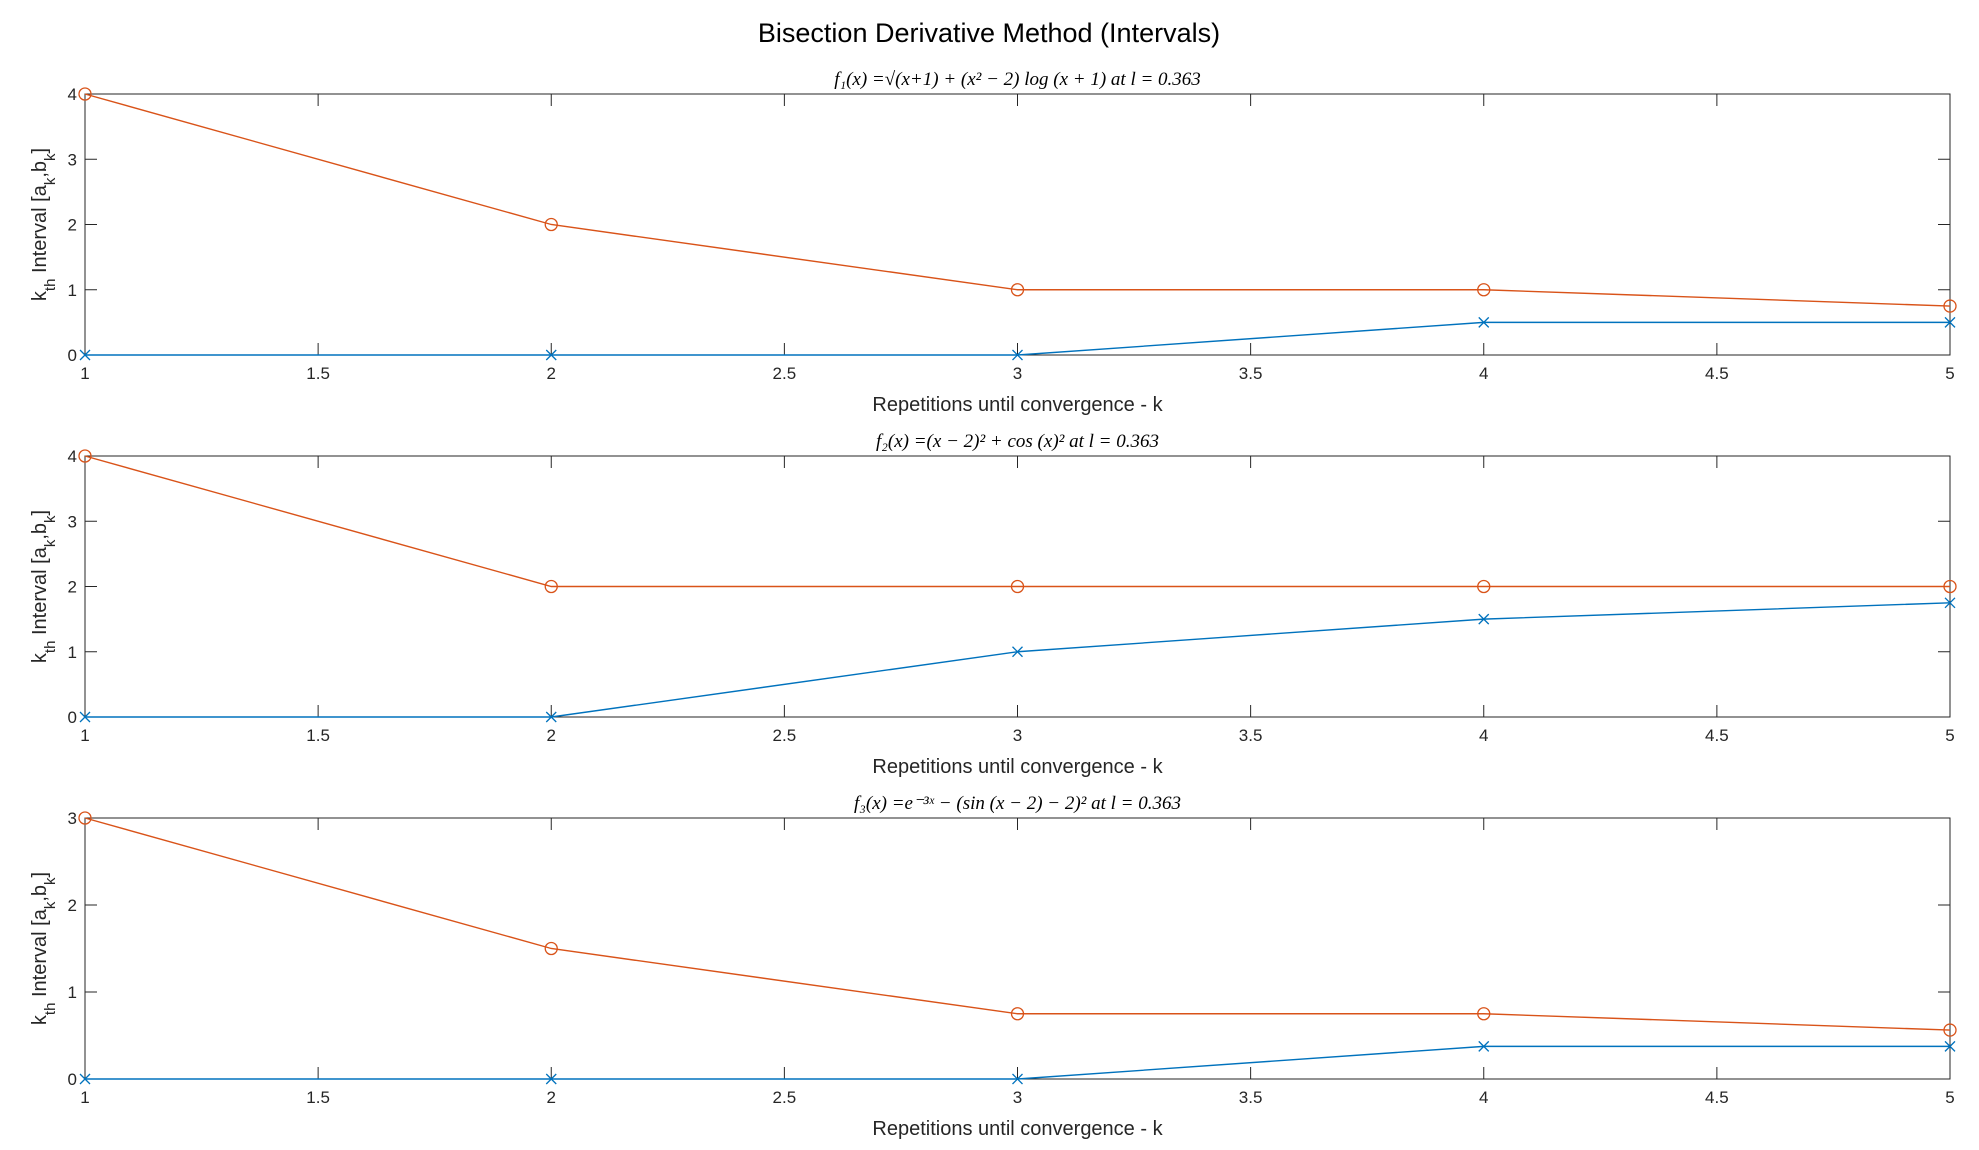 Image resolution: width=1979 pixels, height=1150 pixels. Describe the element at coordinates (1017, 521) in the screenshot. I see `series-line-b` at that location.